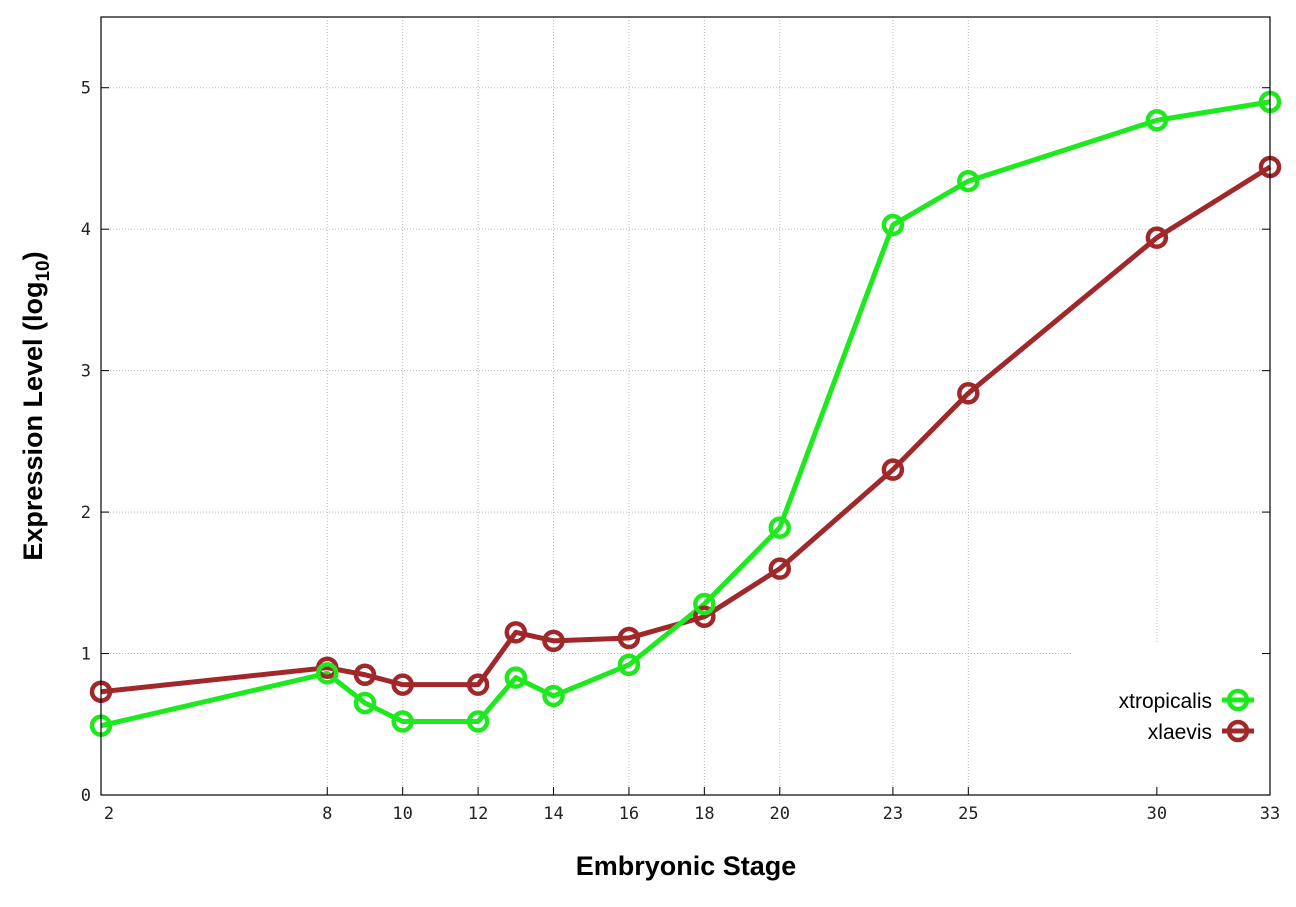  What do you see at coordinates (86, 513) in the screenshot?
I see `y-tick-label: 2` at bounding box center [86, 513].